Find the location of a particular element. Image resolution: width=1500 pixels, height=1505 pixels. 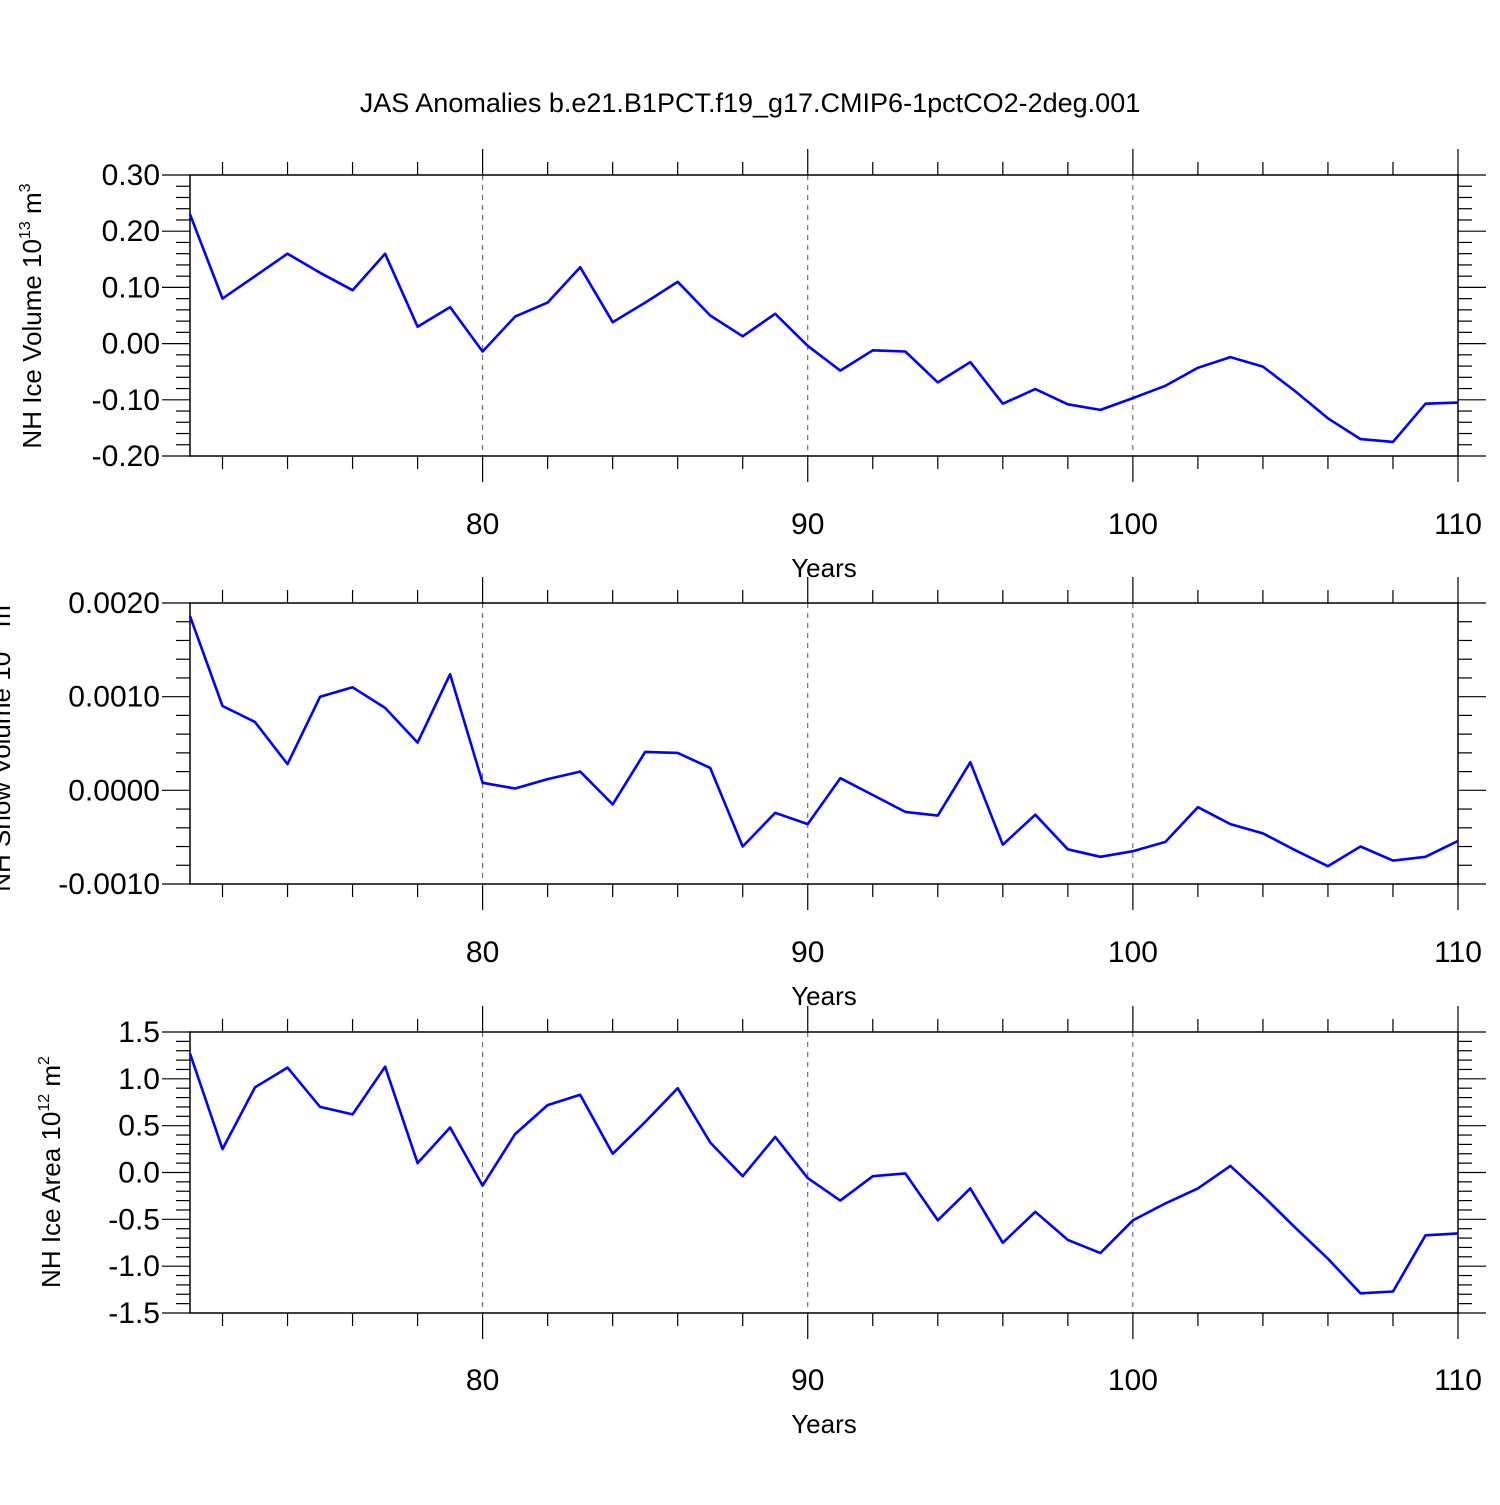

y-tick-label: 0.0000 is located at coordinates (114, 790).